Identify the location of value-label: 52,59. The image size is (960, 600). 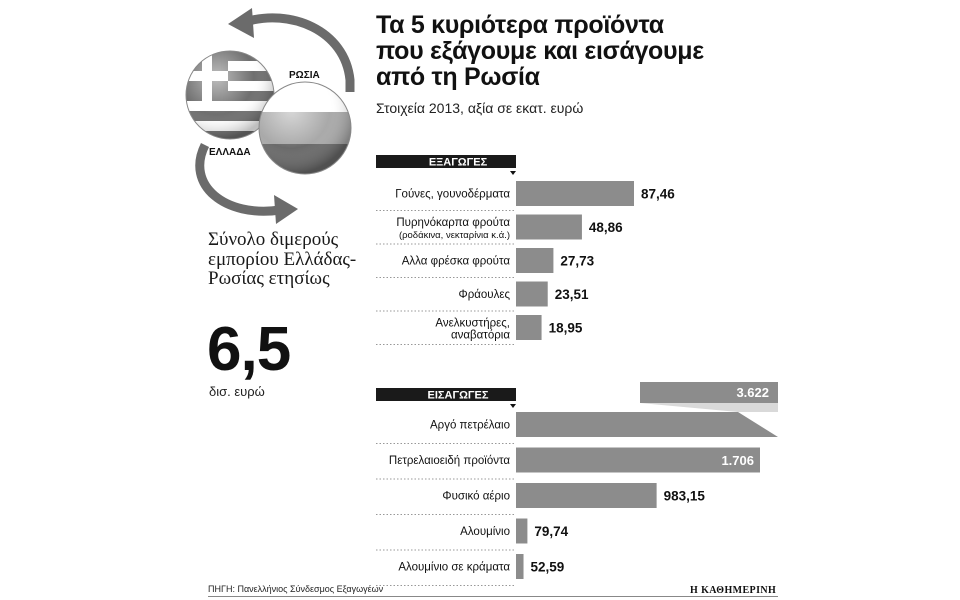
(548, 567).